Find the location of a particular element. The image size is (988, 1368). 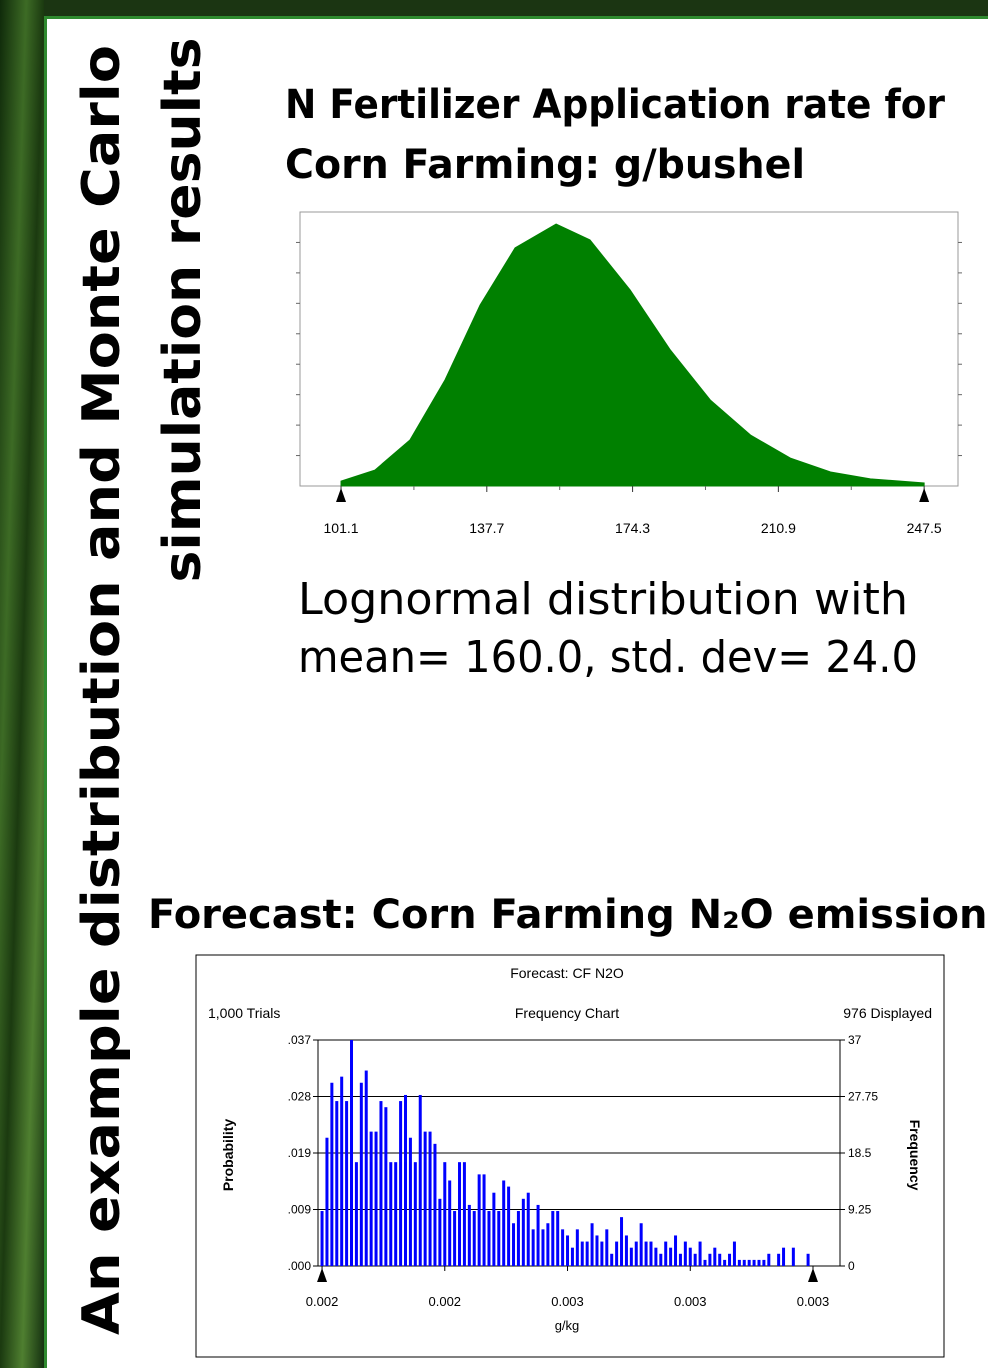

y2-tick-label: 18.5 is located at coordinates (860, 1153).